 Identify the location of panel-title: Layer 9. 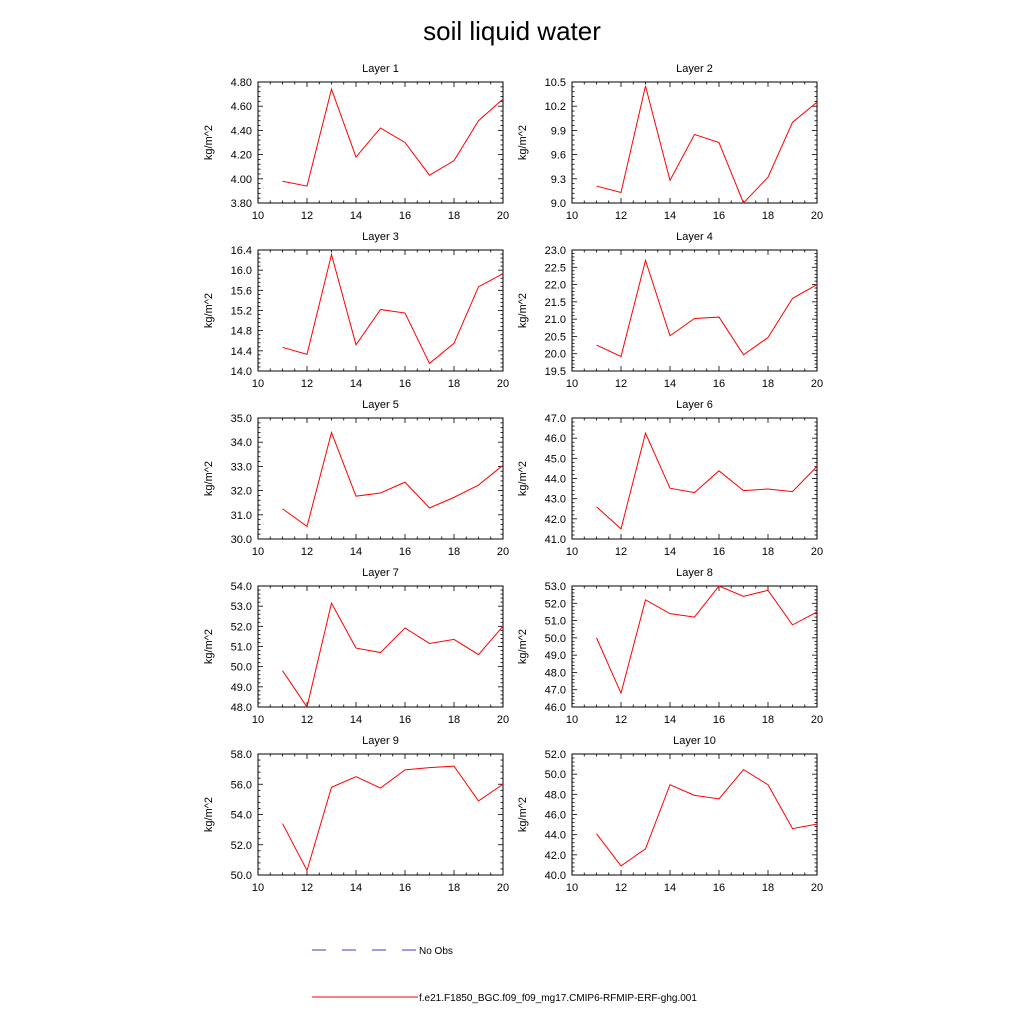
(380, 741).